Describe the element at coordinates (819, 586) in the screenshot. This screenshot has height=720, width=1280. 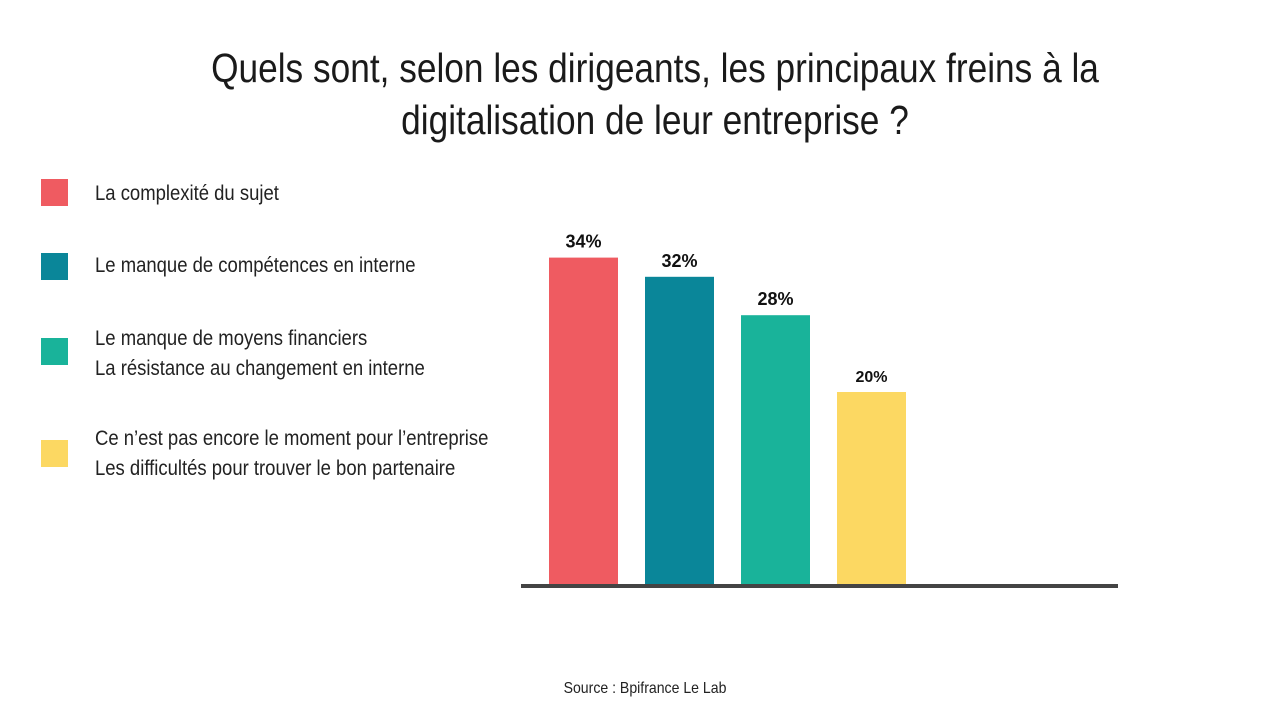
I see `x-axis-line` at that location.